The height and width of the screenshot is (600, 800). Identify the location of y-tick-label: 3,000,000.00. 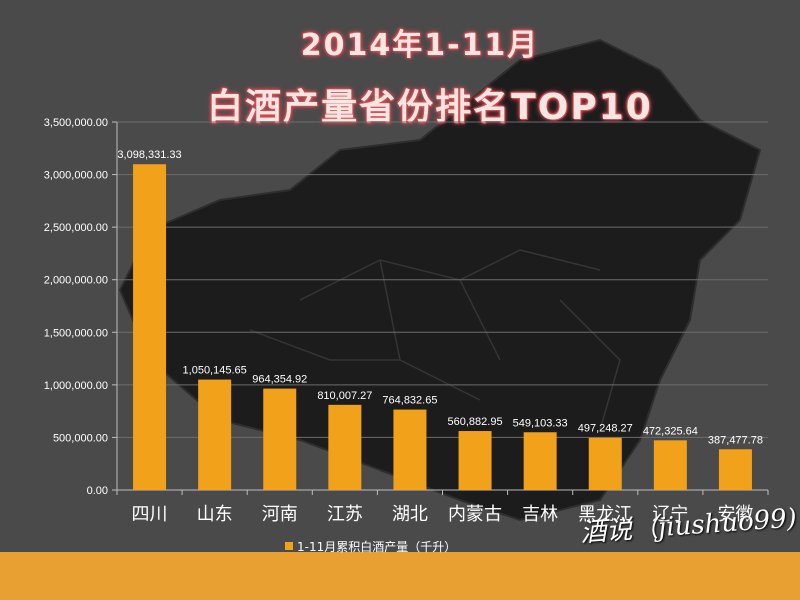
(76, 176).